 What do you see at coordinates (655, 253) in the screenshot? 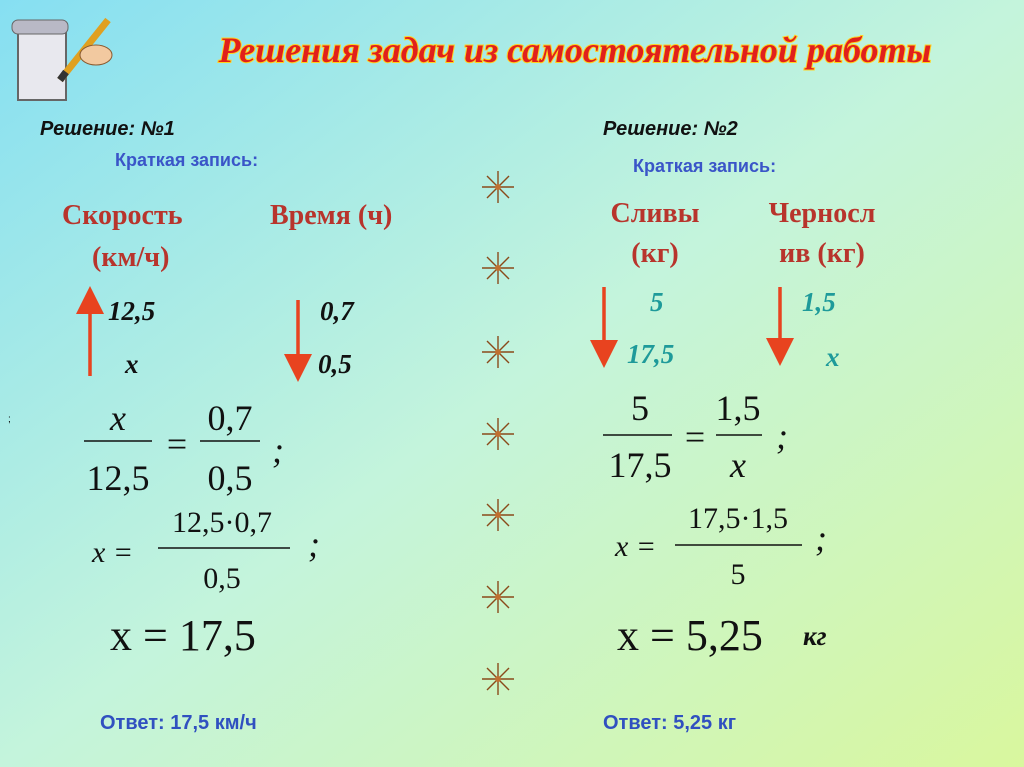
I see `column-header: (кг)` at bounding box center [655, 253].